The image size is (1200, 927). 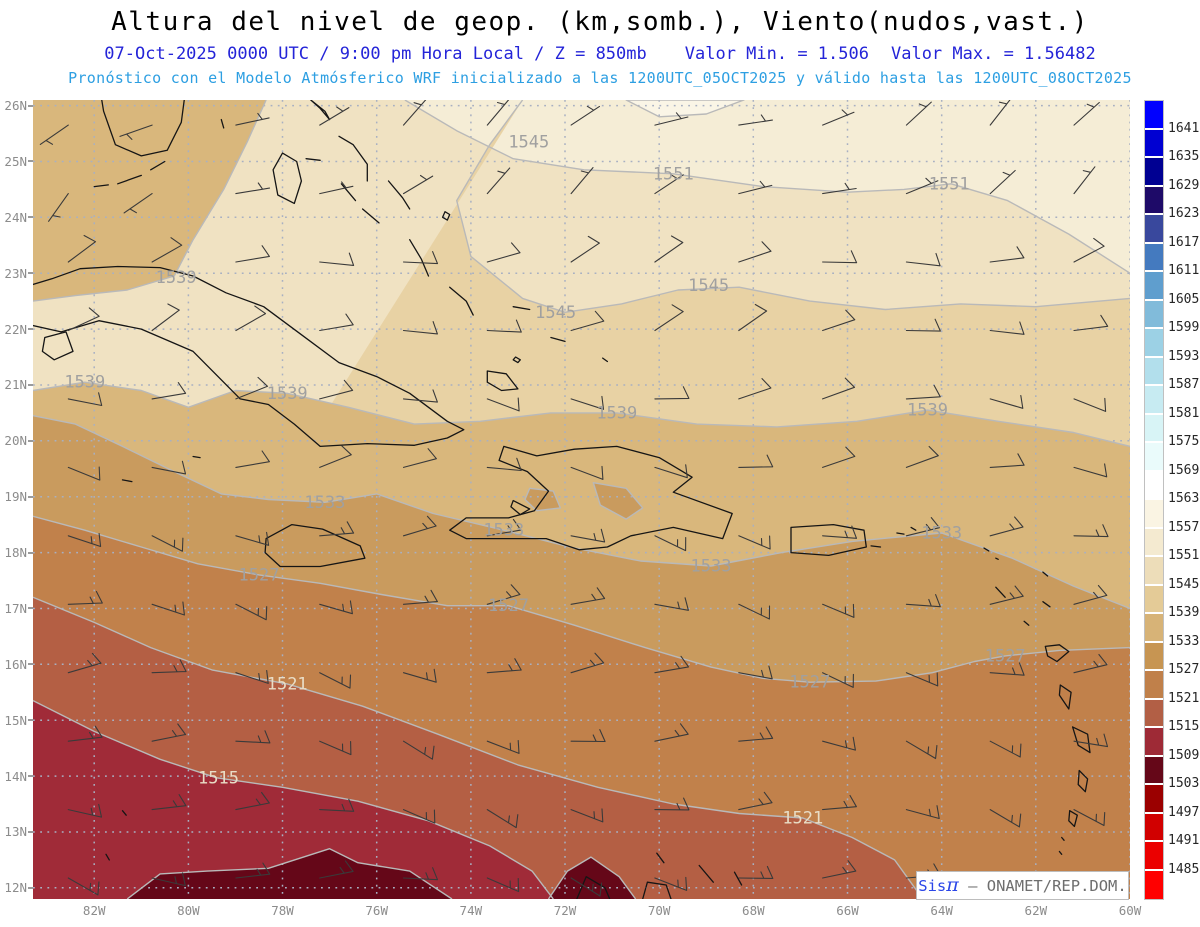 What do you see at coordinates (1005, 656) in the screenshot?
I see `contour-label: 1527` at bounding box center [1005, 656].